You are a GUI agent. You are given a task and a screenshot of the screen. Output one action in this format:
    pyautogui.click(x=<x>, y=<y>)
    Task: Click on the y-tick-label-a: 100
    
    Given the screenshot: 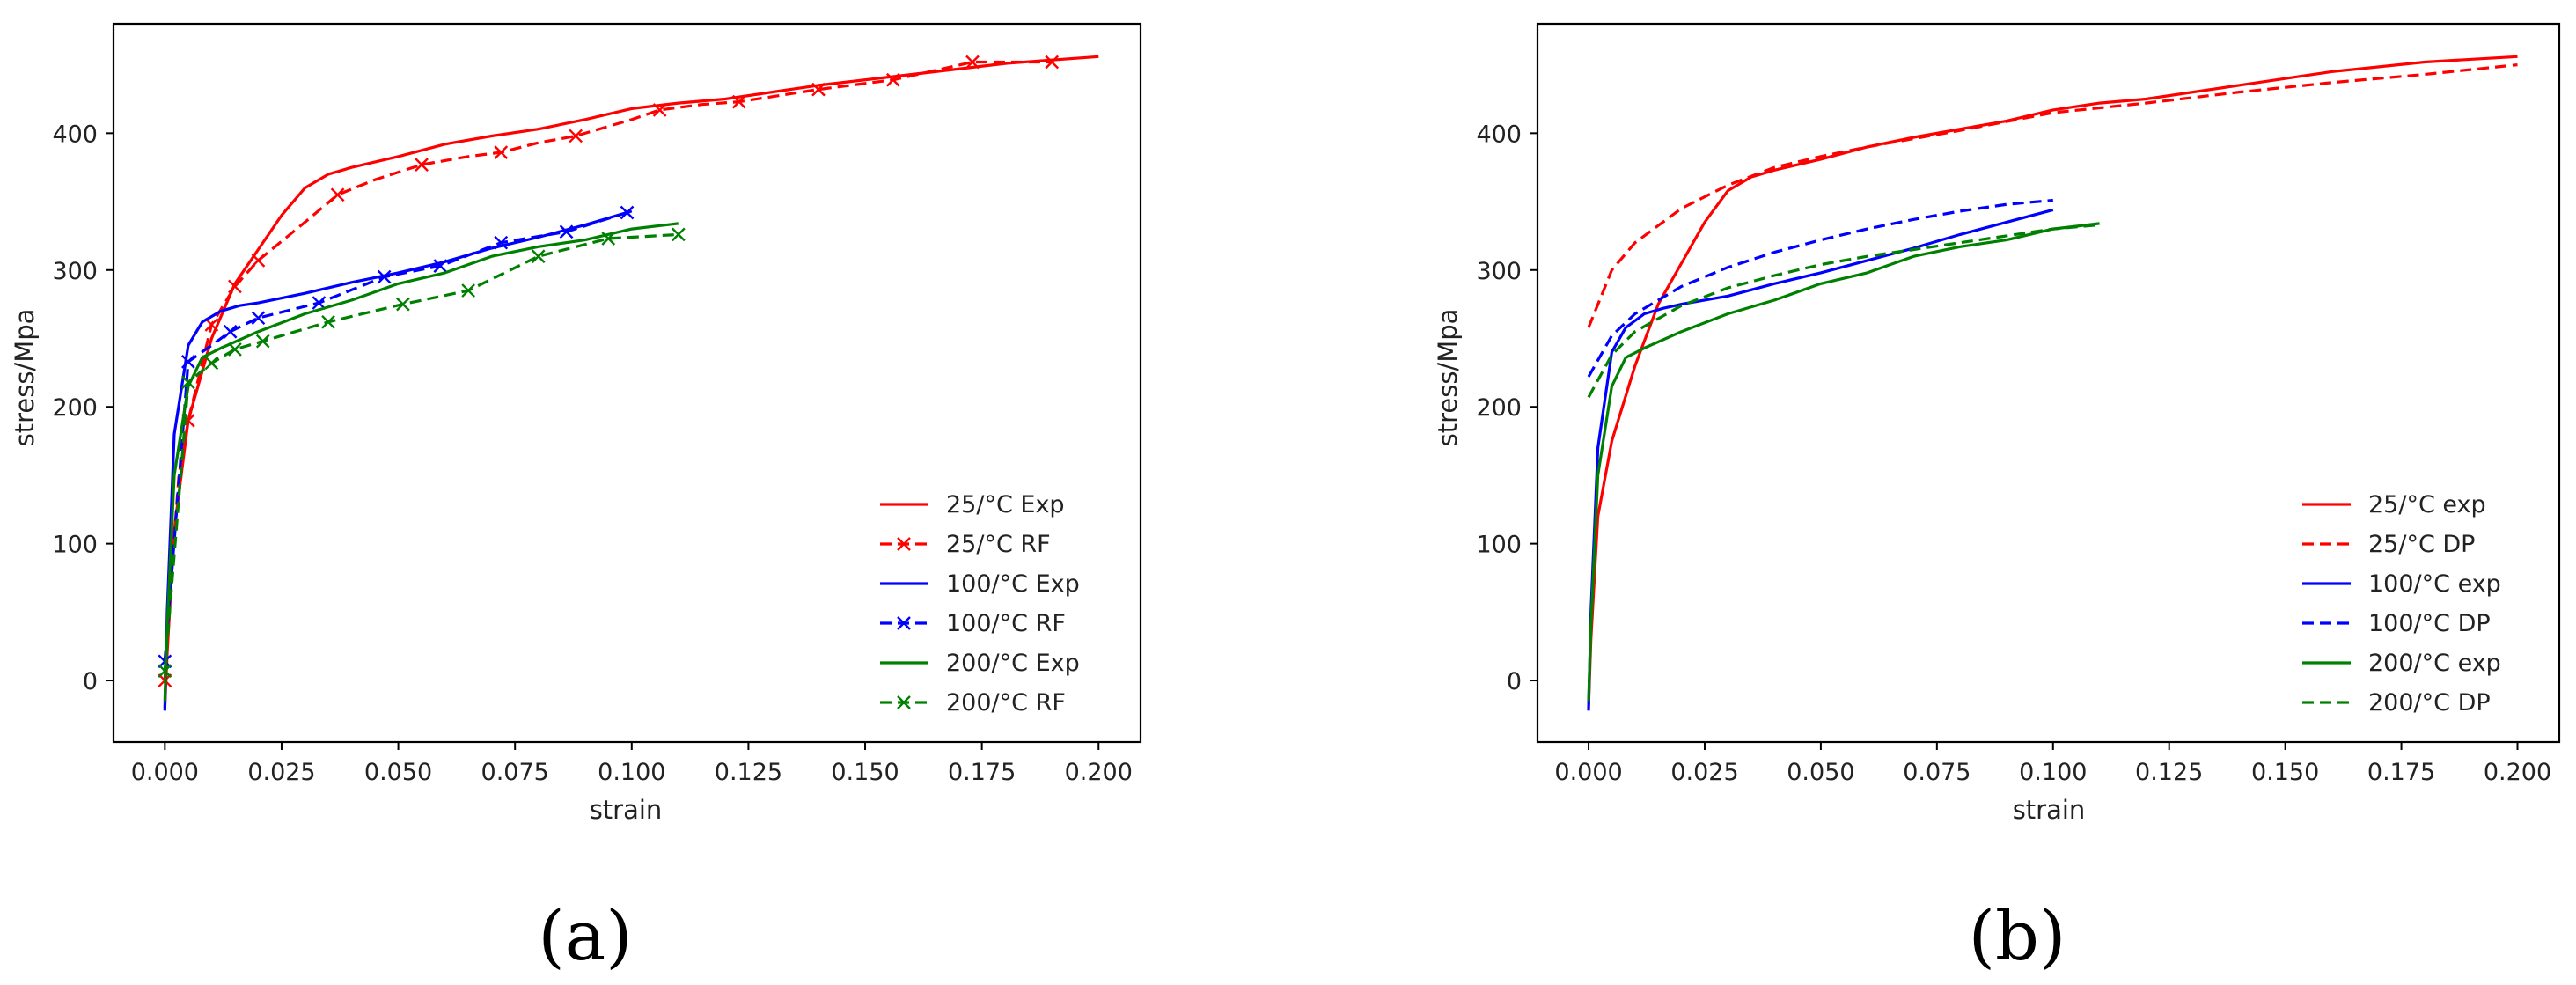 What is the action you would take?
    pyautogui.click(x=75, y=545)
    